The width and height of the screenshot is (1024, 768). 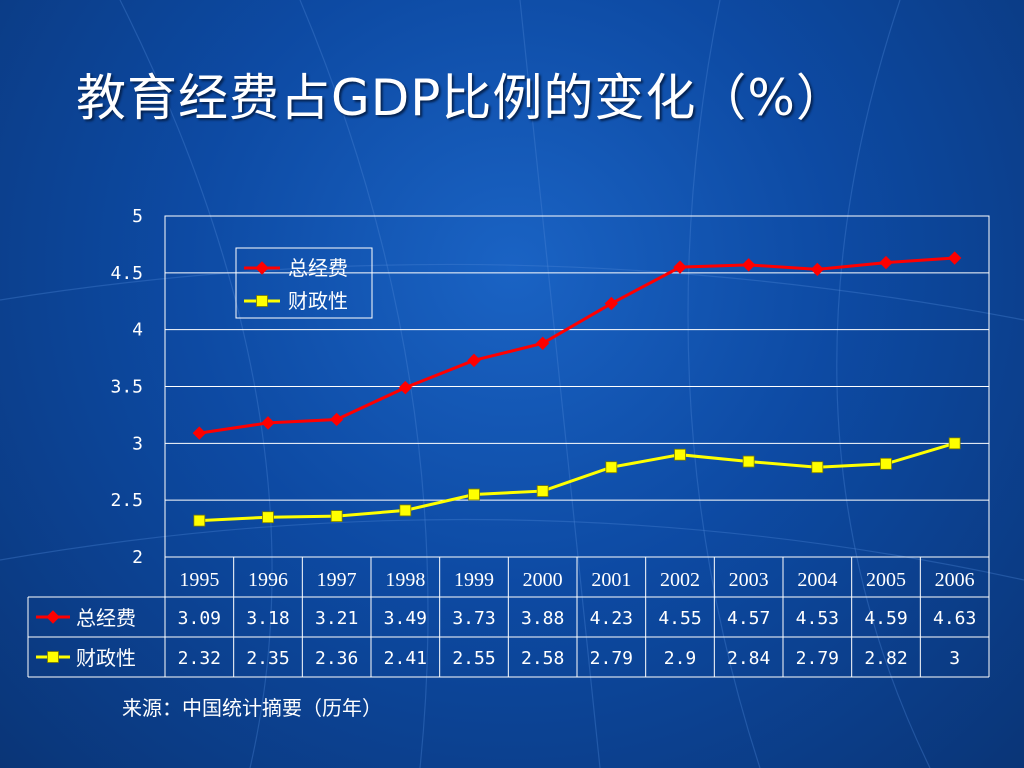 I want to click on y-tick-label: 3, so click(x=137, y=443).